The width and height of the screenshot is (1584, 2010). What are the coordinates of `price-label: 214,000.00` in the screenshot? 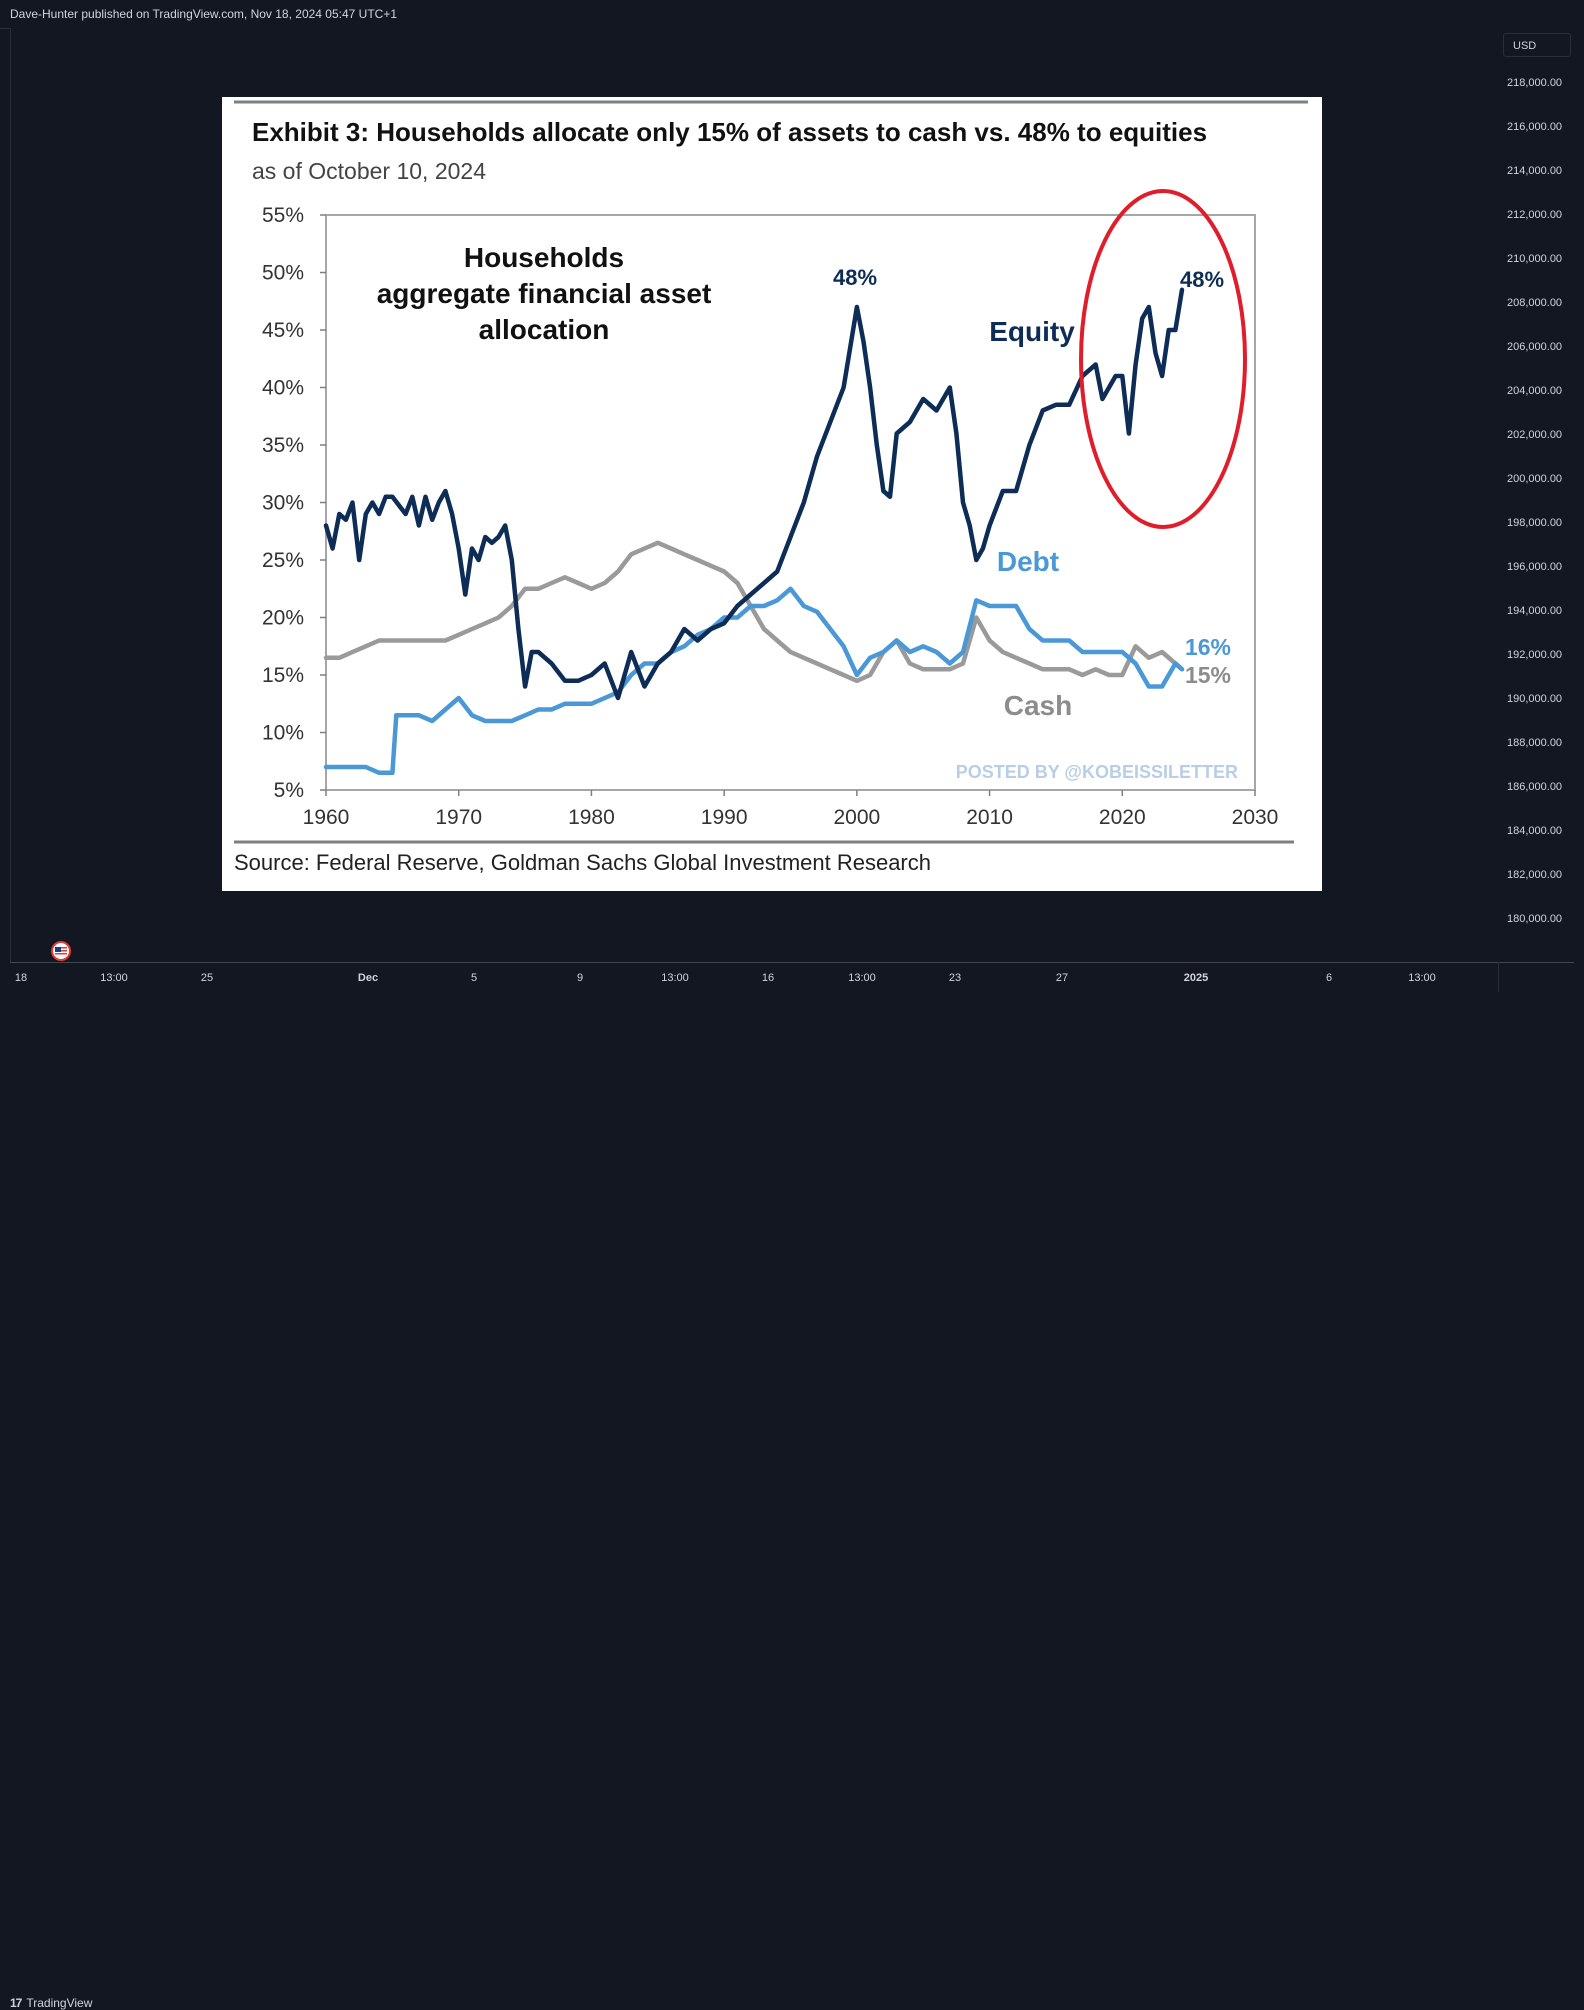 It's located at (1535, 171).